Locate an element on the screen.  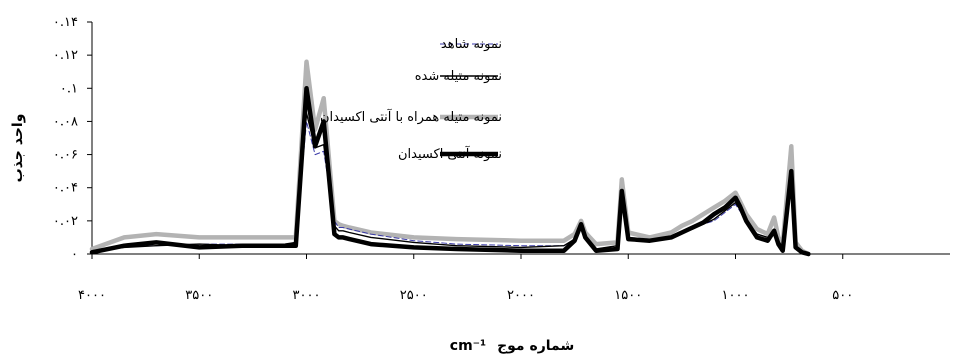
y-tick-label: ۰.۱۲ is located at coordinates (65, 55).